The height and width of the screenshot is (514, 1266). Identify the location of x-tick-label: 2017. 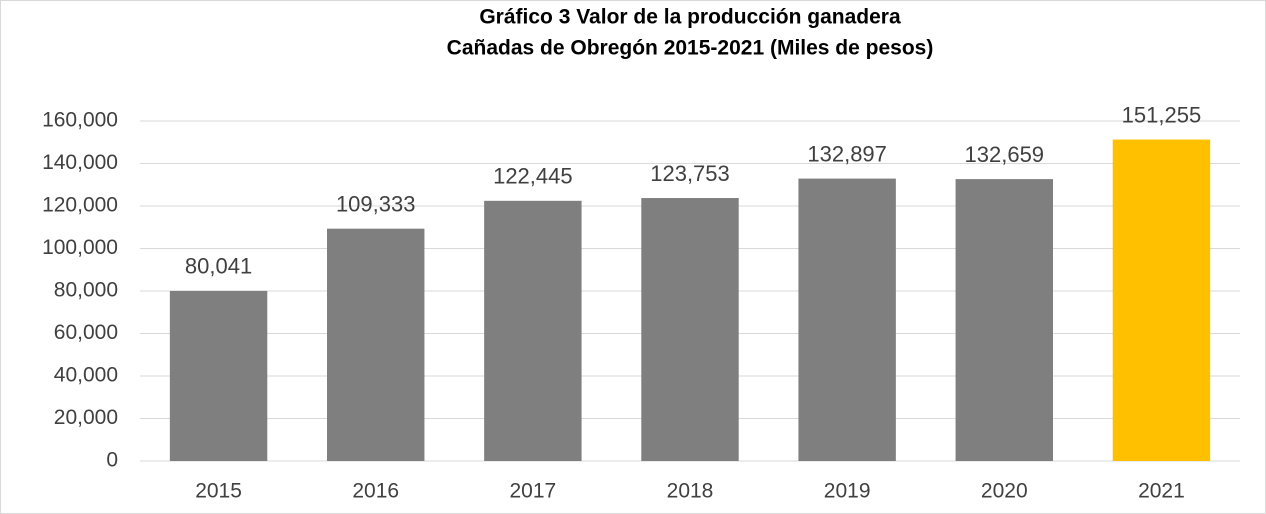
(532, 491).